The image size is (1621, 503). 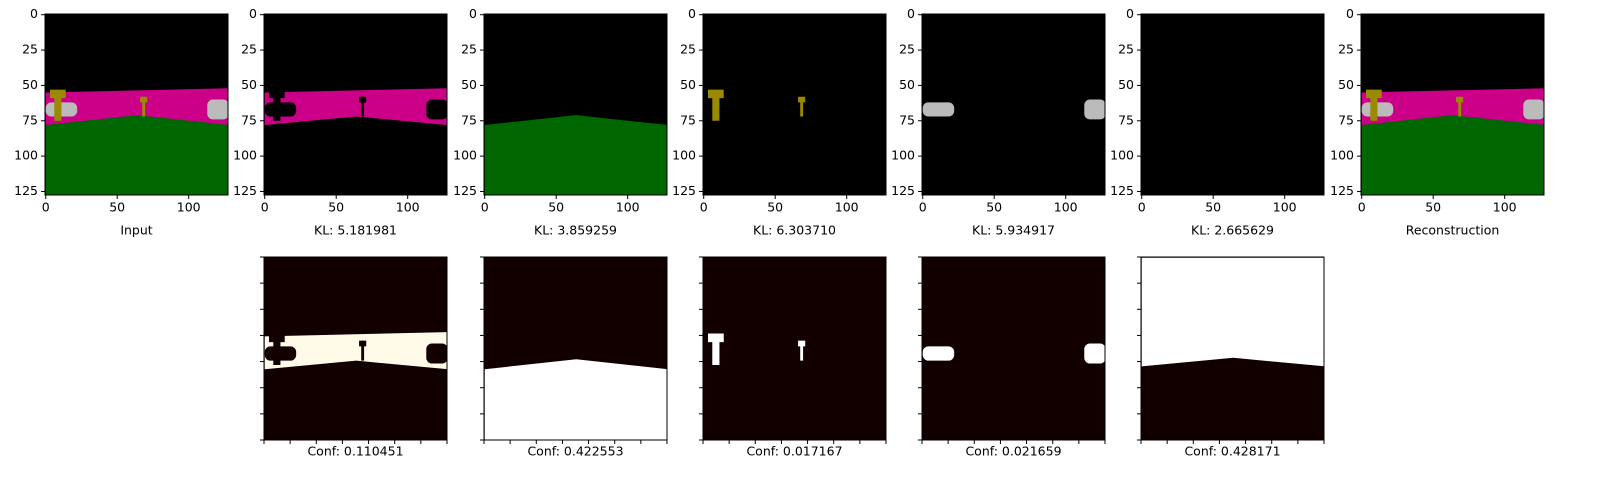 What do you see at coordinates (1232, 230) in the screenshot?
I see `caption: KL: 2.665629` at bounding box center [1232, 230].